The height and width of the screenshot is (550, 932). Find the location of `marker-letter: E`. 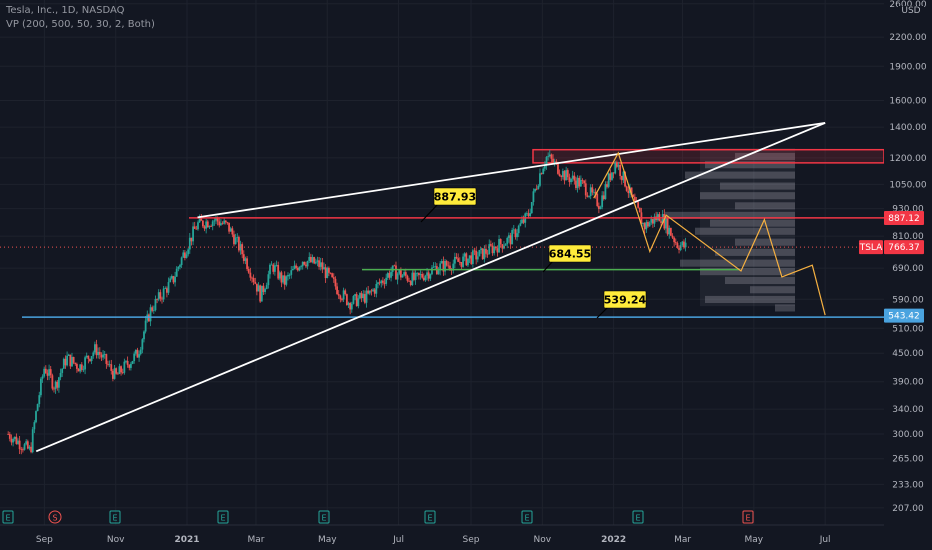

marker-letter: E is located at coordinates (526, 518).